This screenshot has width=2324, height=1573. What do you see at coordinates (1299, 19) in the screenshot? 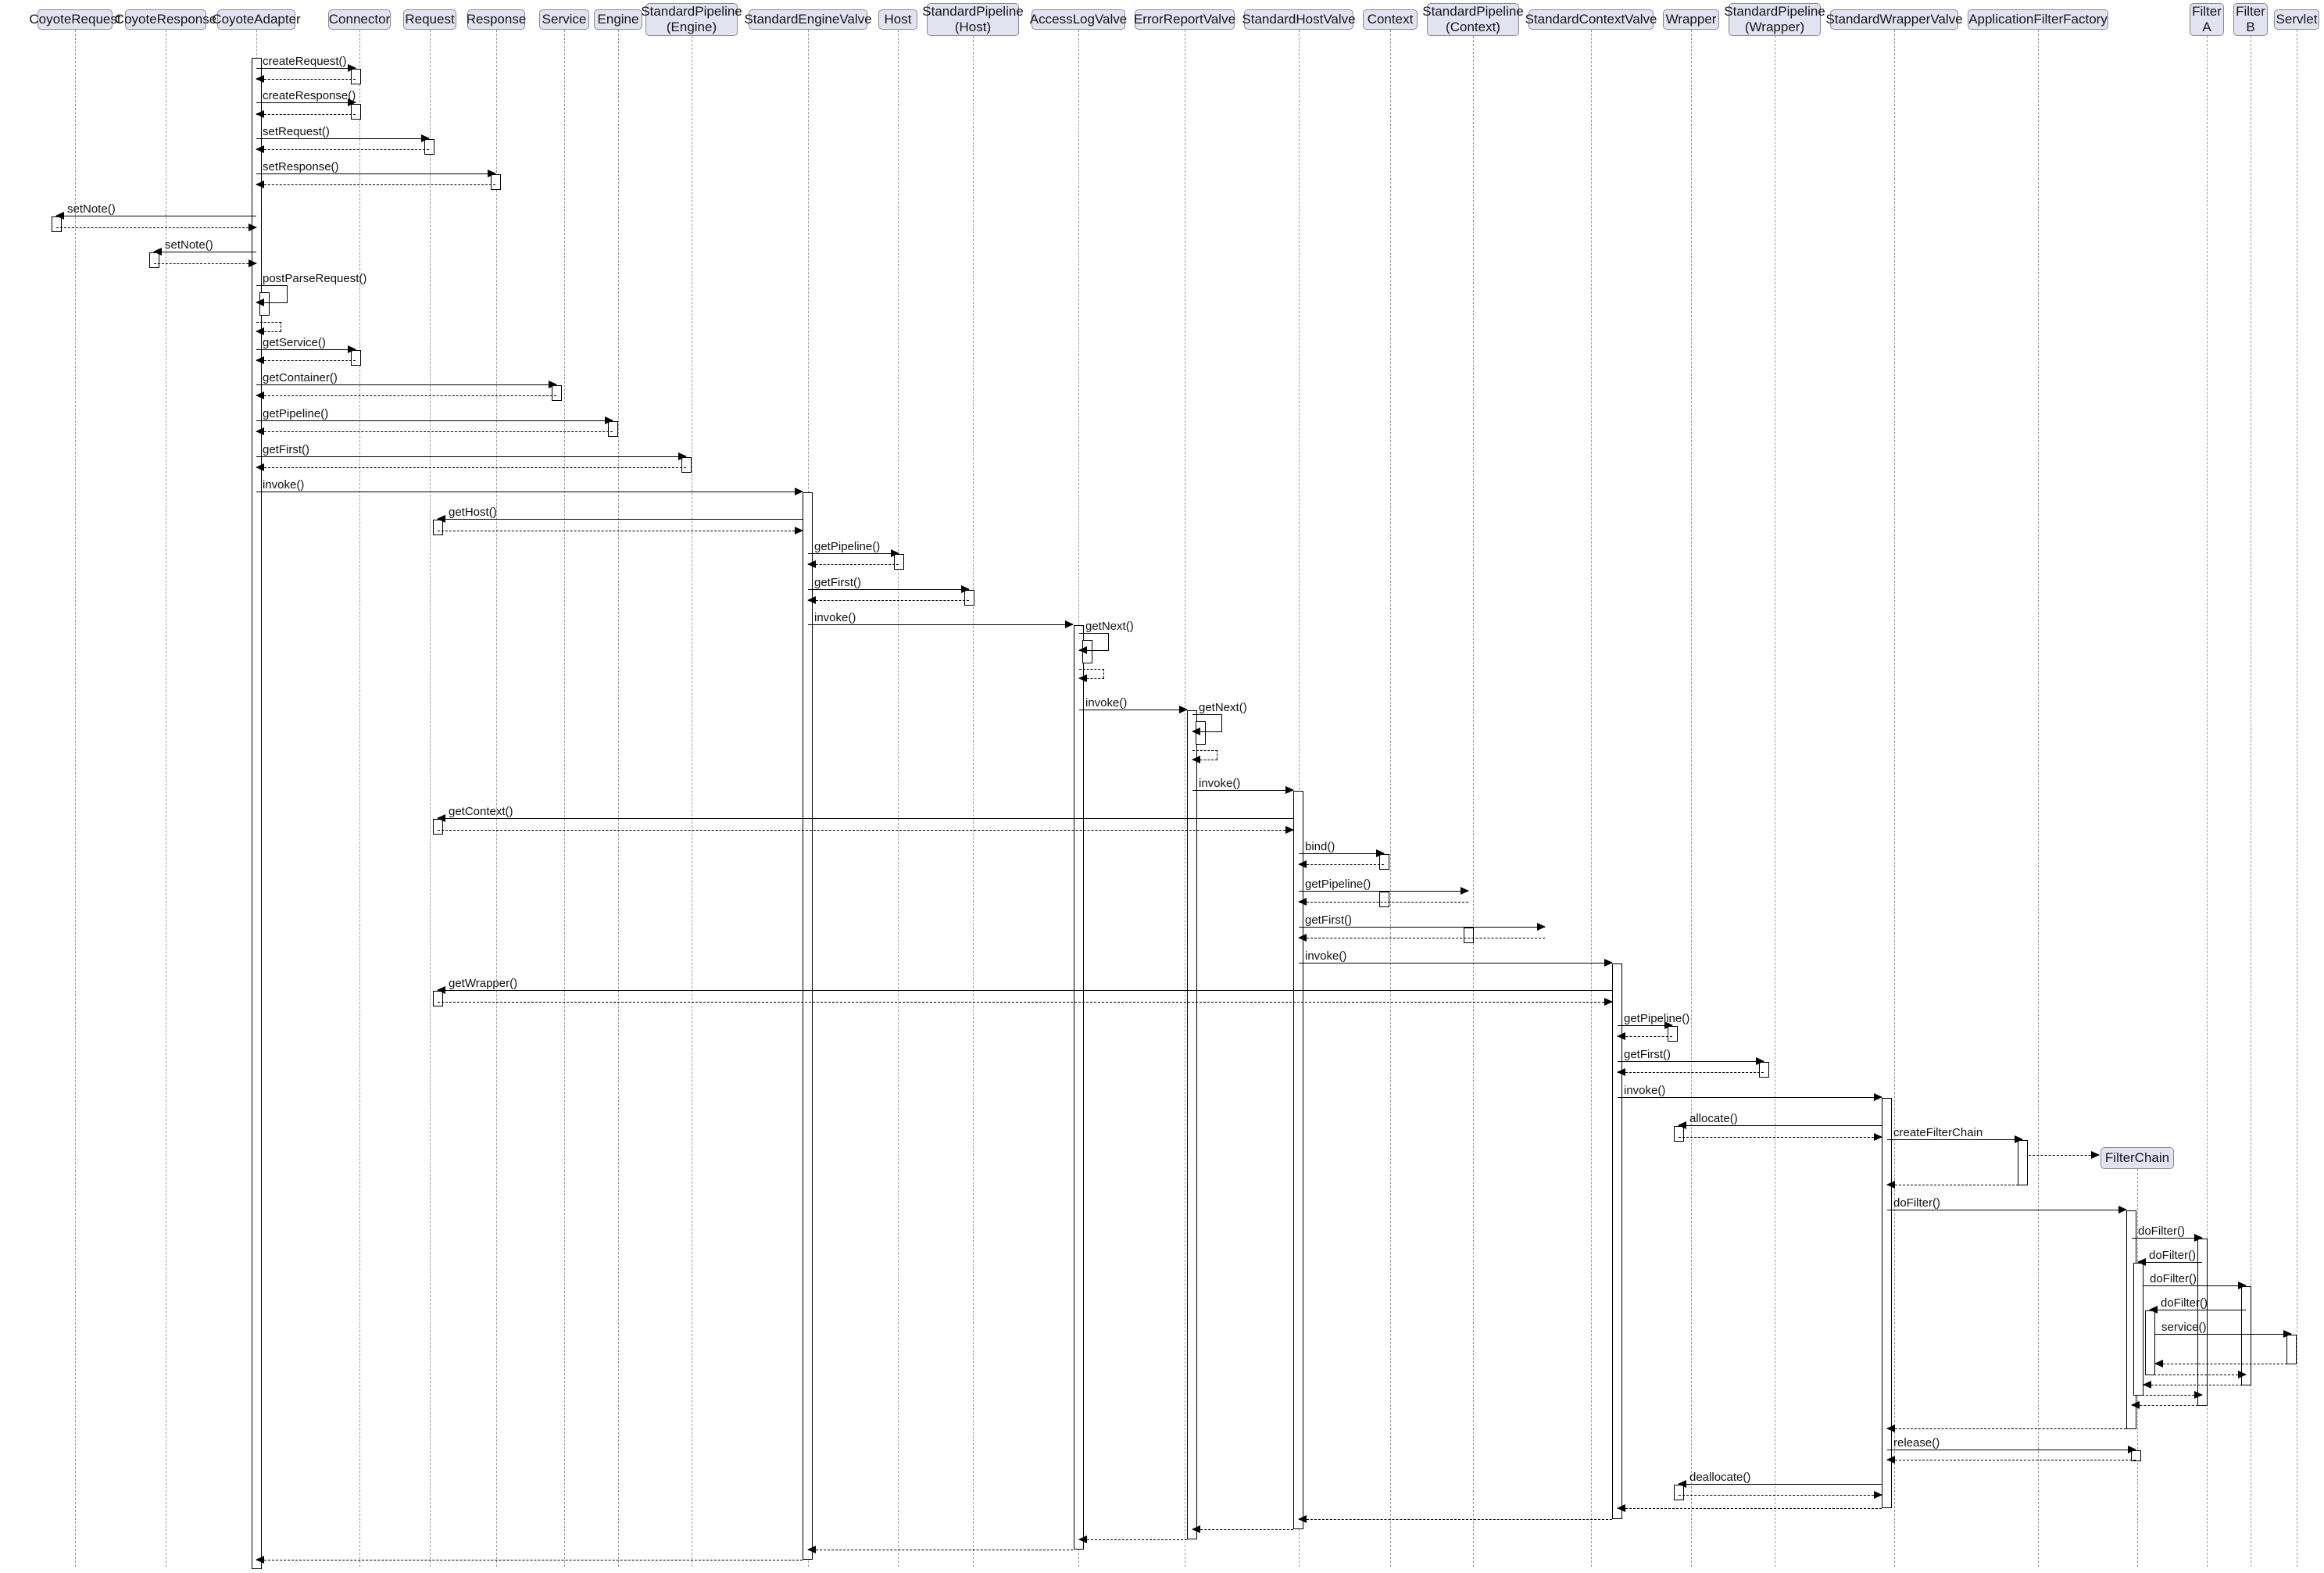
I see `participant-hostValve: StandardHostValve` at bounding box center [1299, 19].